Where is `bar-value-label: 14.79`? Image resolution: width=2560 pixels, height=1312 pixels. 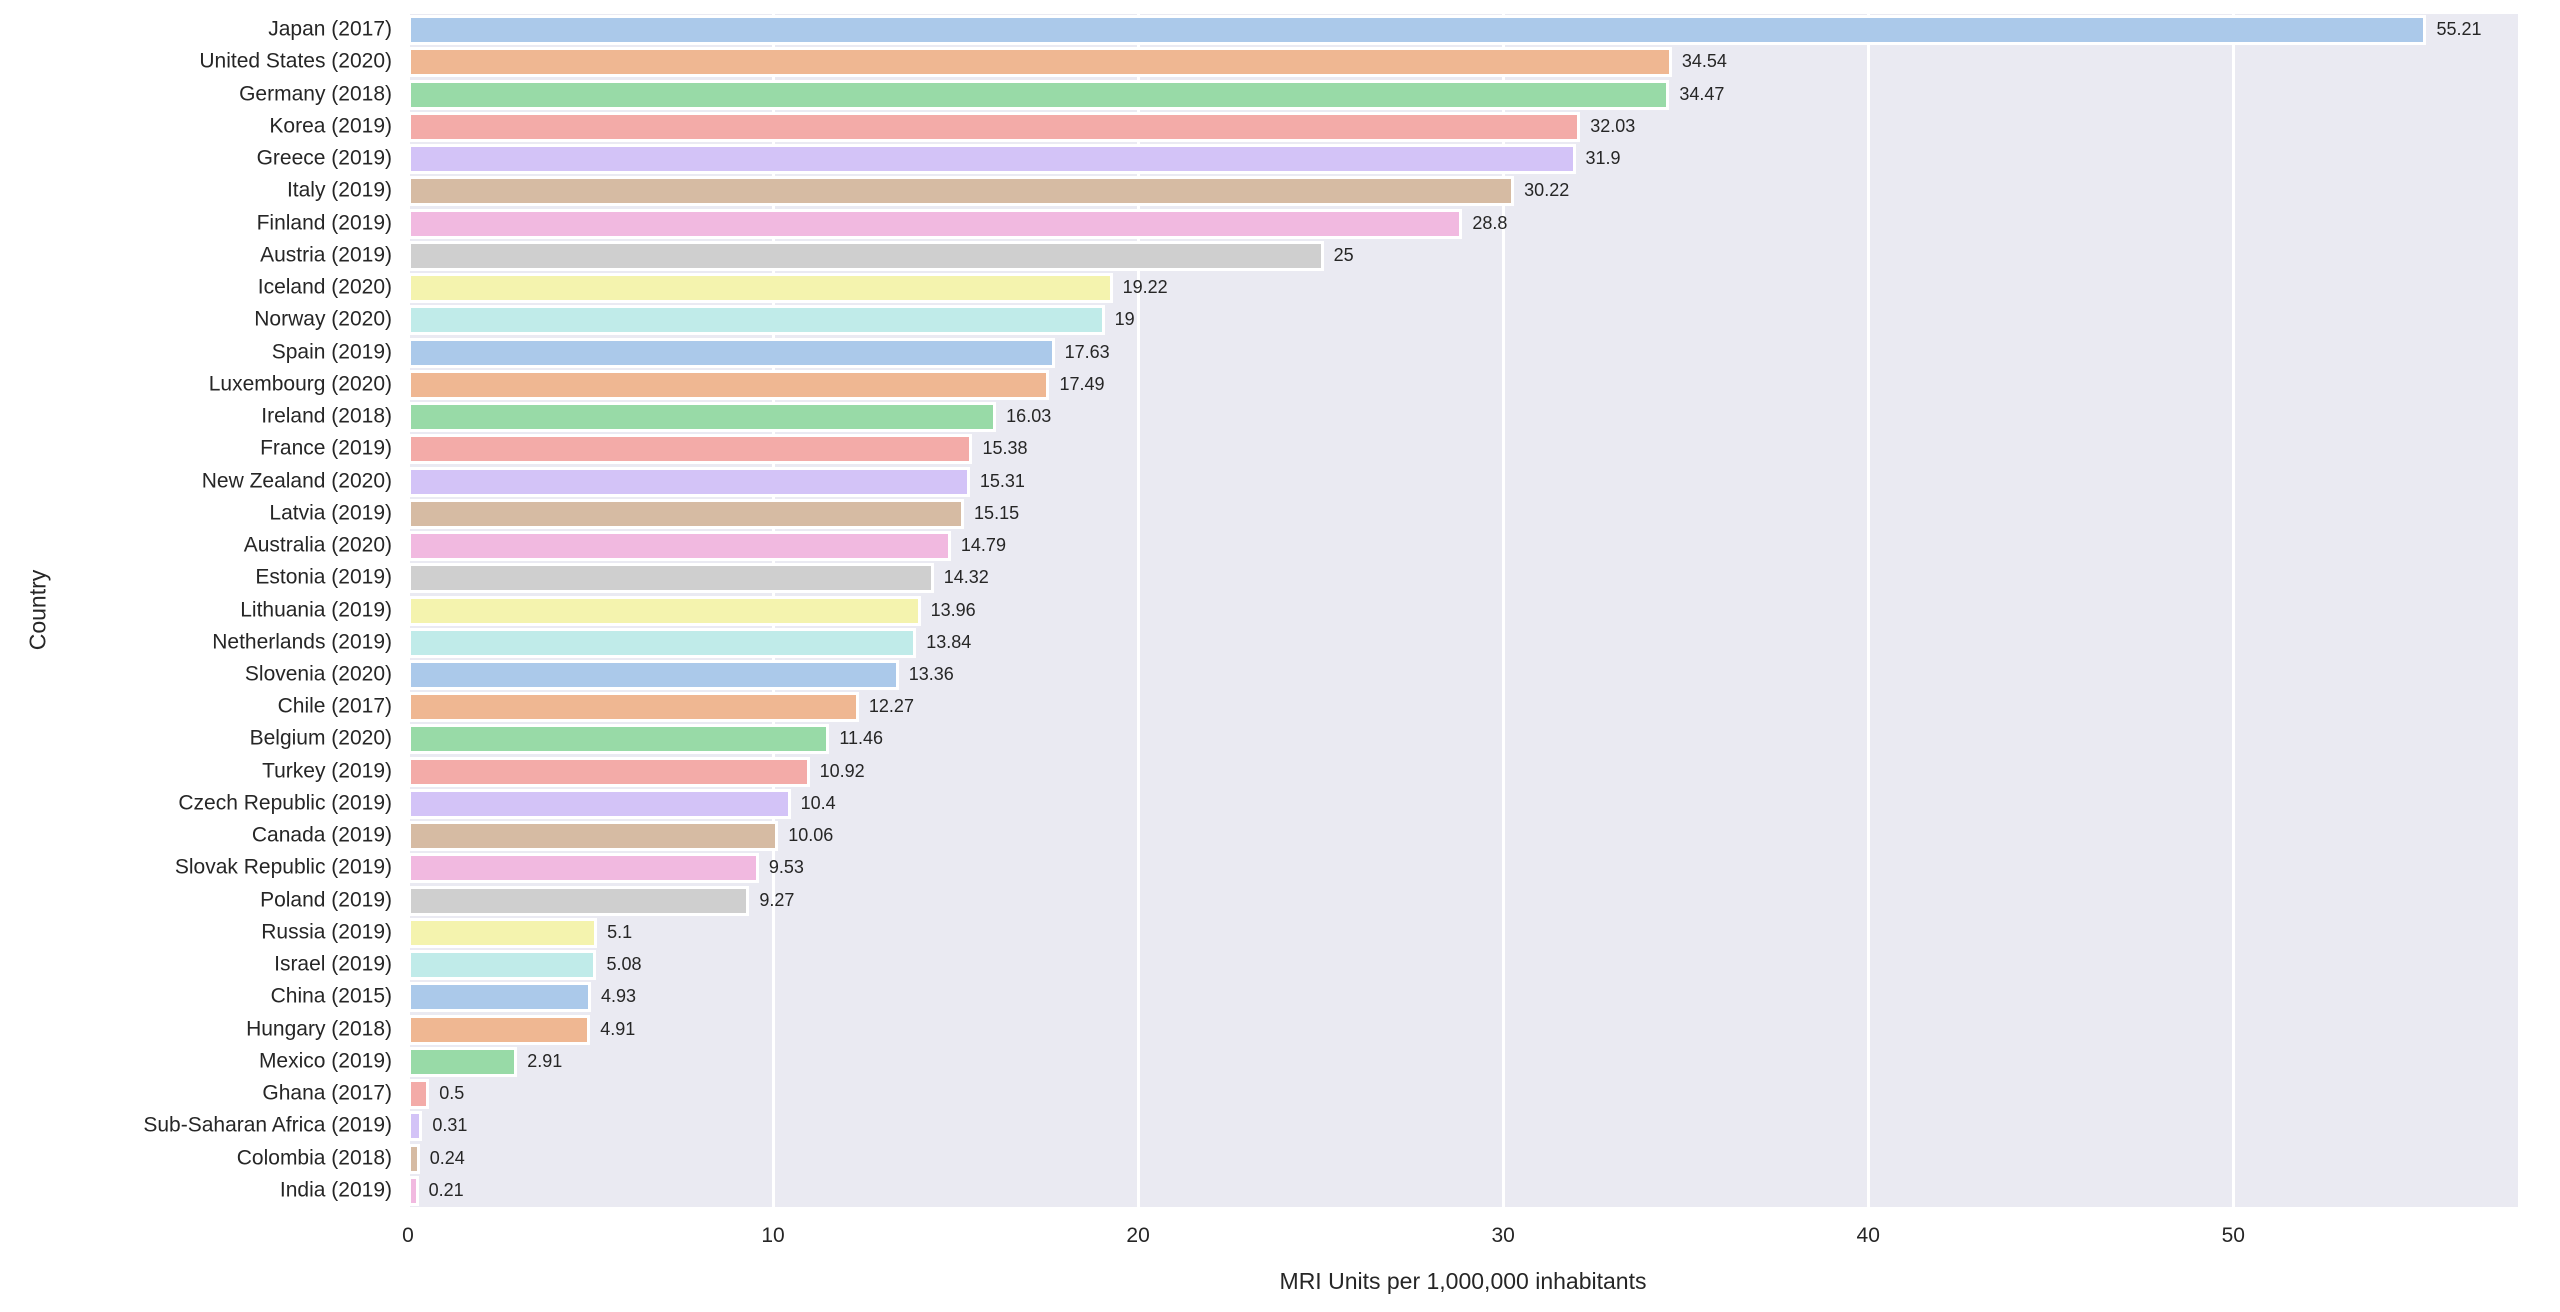 bar-value-label: 14.79 is located at coordinates (983, 545).